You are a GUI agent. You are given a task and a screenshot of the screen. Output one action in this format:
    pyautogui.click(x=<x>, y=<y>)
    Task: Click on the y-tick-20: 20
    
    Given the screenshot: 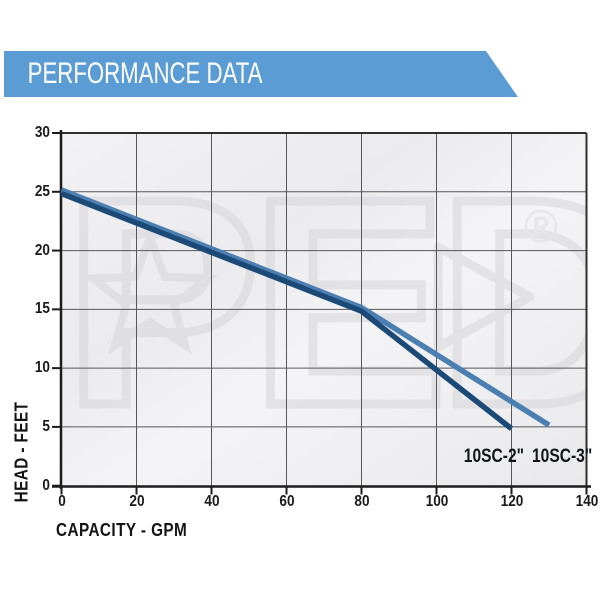 What is the action you would take?
    pyautogui.click(x=42, y=250)
    